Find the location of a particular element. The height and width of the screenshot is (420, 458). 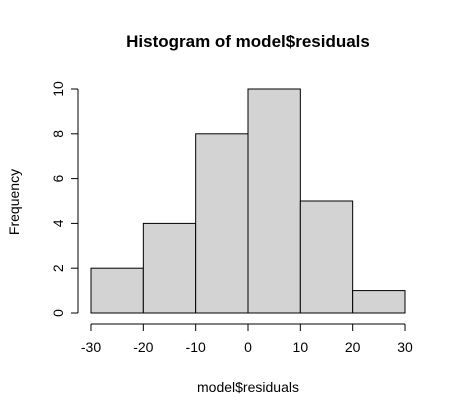

y-tick-label: 8 is located at coordinates (58, 134).